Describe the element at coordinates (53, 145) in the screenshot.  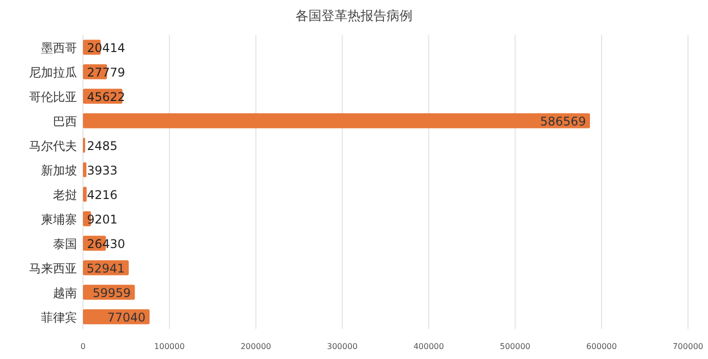
I see `y-tick-label: 马尔代夫` at that location.